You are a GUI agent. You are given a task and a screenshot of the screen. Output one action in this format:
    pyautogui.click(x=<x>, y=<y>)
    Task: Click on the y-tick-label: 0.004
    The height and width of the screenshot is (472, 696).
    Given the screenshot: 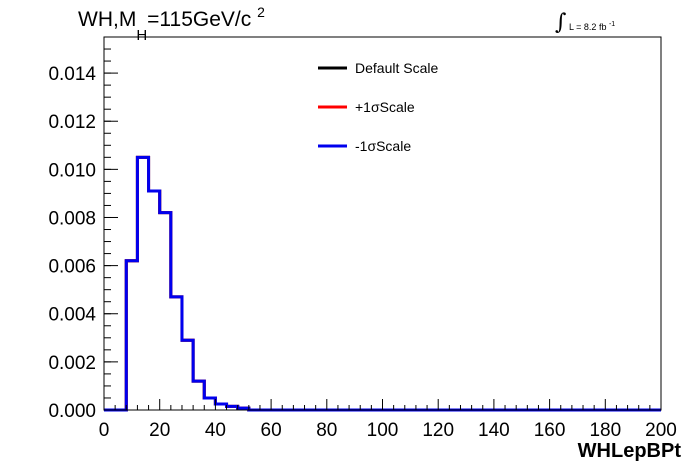 What is the action you would take?
    pyautogui.click(x=72, y=315)
    